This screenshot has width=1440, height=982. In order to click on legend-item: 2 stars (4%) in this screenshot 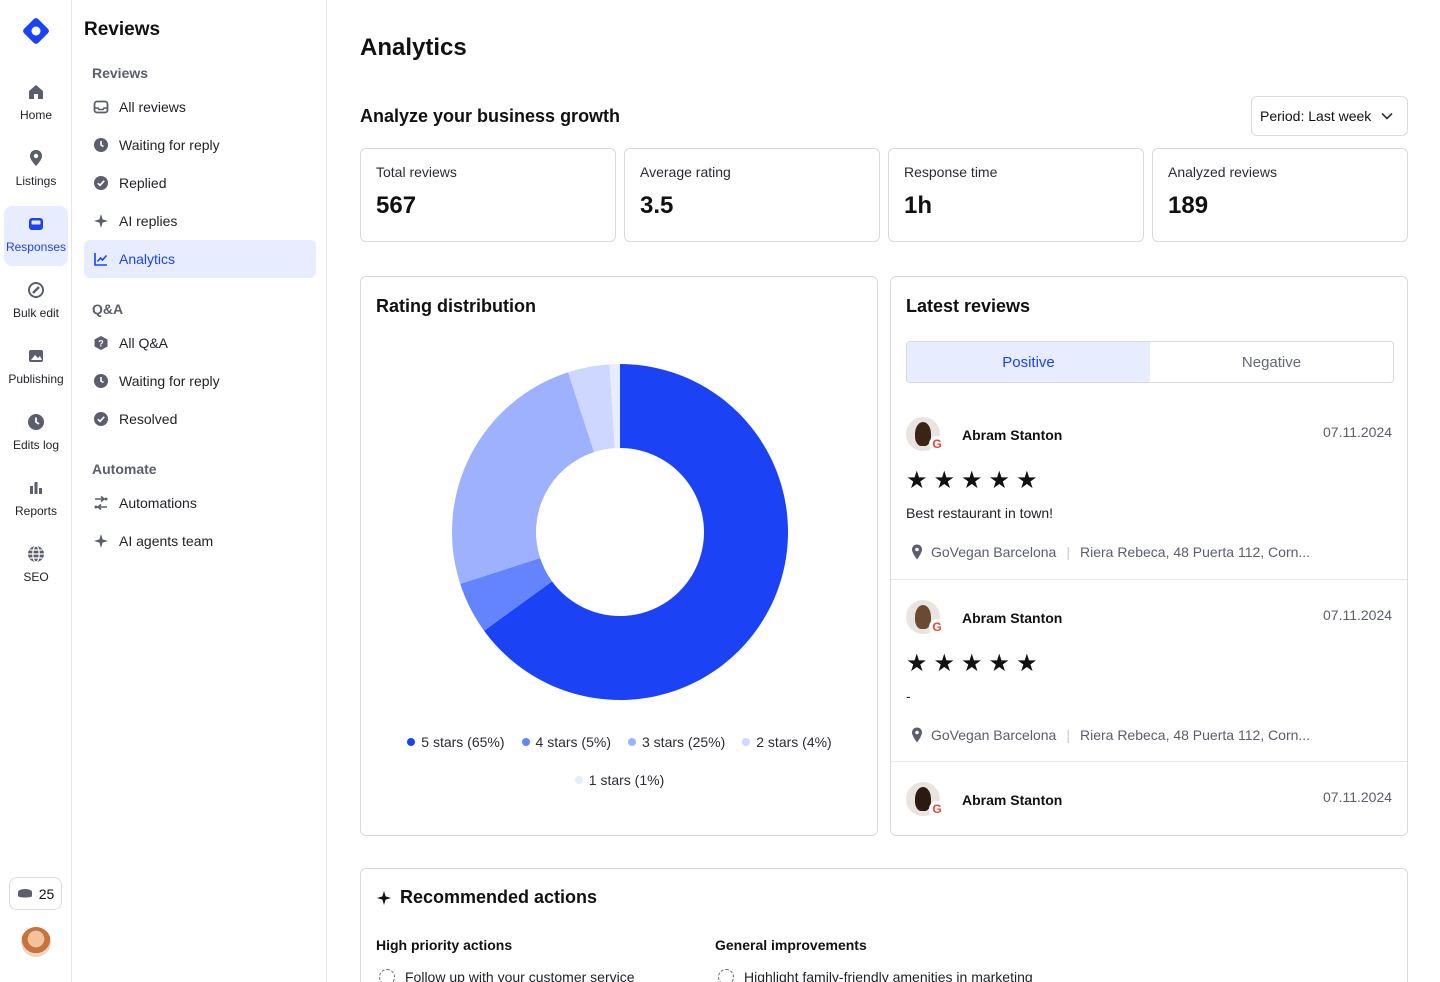, I will do `click(787, 742)`.